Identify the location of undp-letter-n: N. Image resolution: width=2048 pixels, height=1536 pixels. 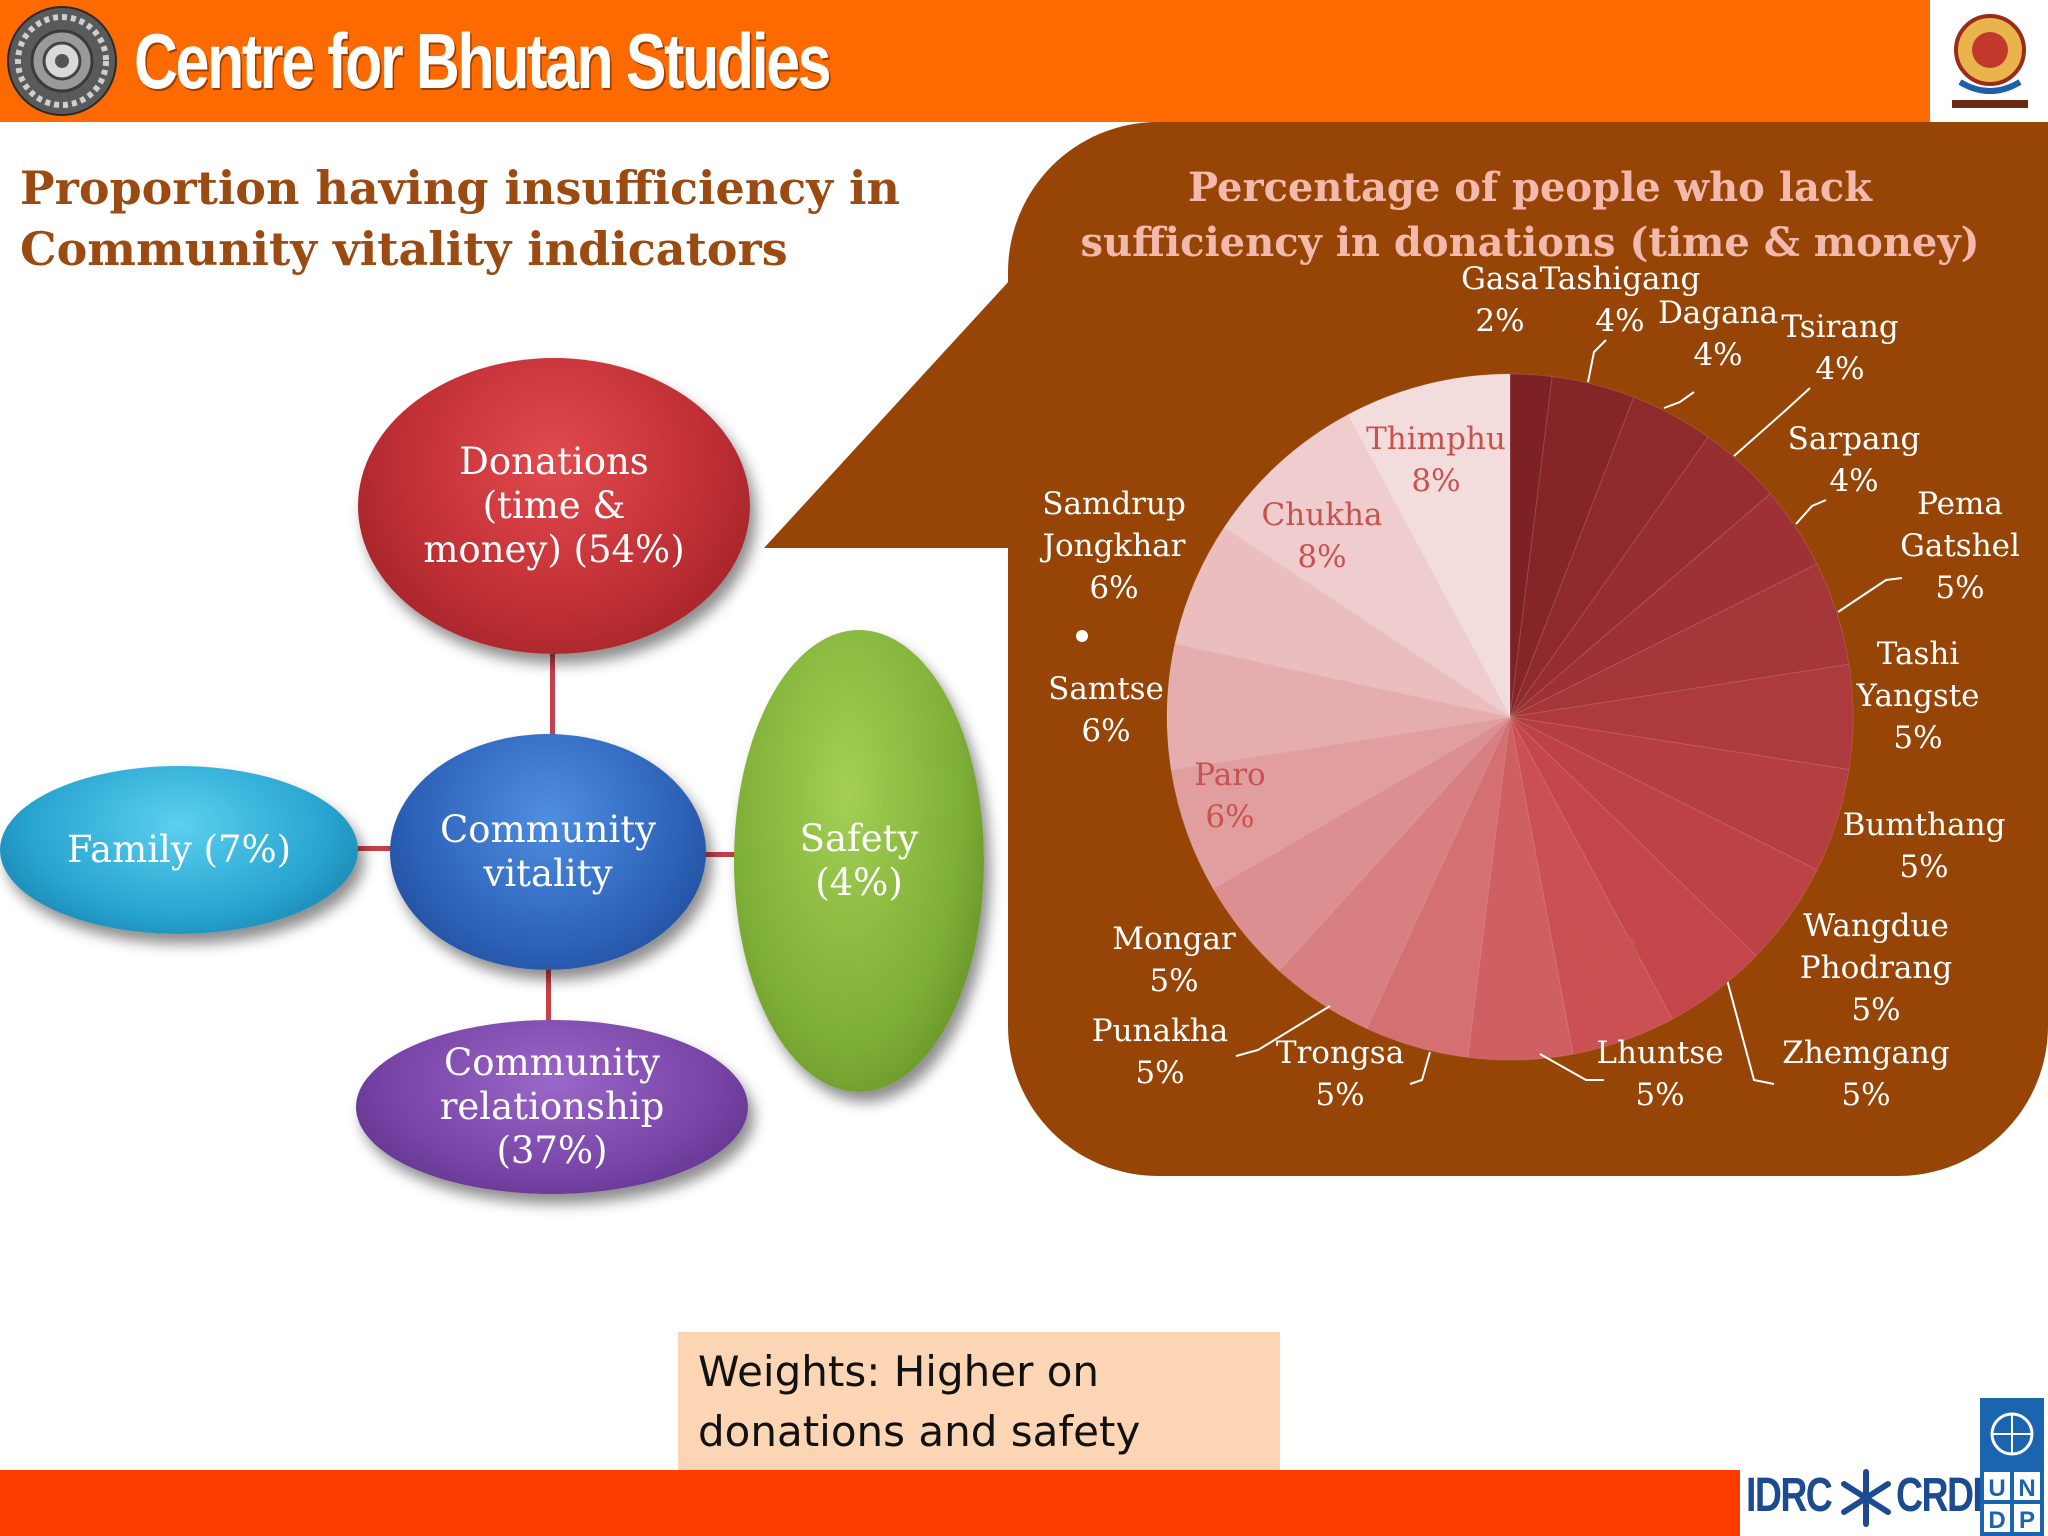
(2026, 1488).